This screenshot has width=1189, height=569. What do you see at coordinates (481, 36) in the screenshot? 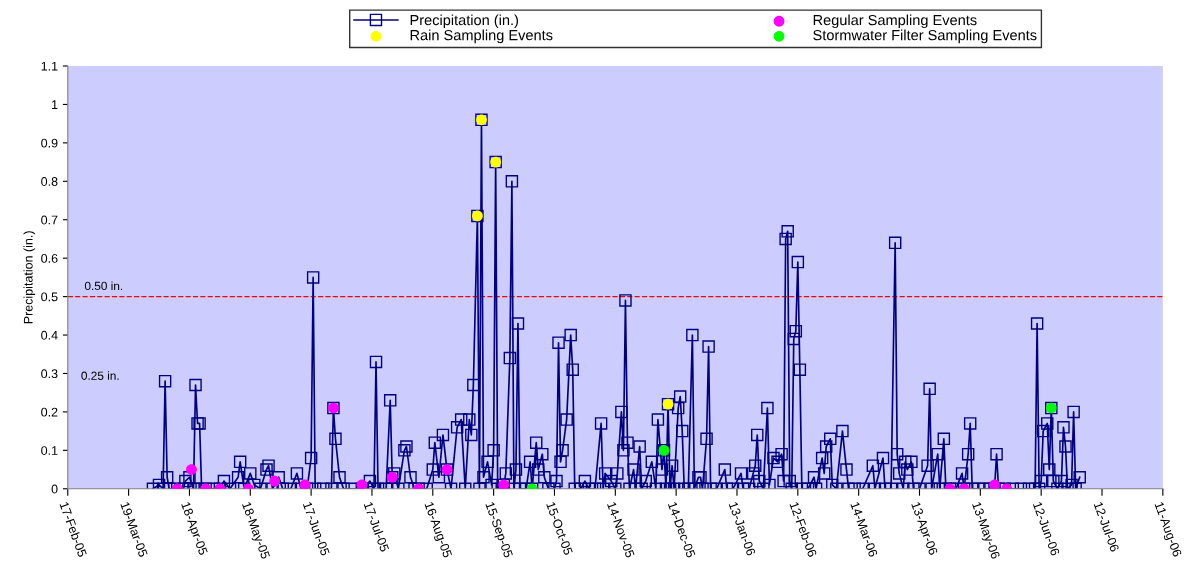
I see `legend-label: Rain Sampling Events` at bounding box center [481, 36].